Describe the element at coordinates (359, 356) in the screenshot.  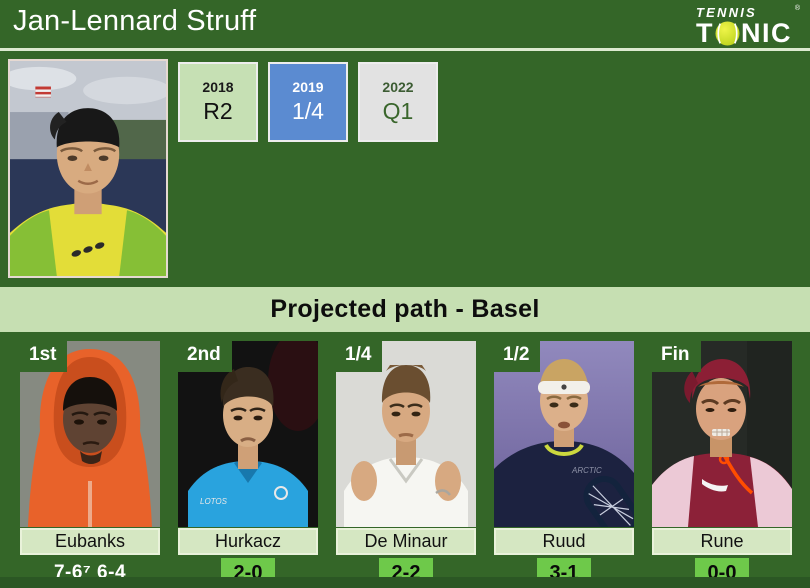
I see `round-badge: 1/4` at that location.